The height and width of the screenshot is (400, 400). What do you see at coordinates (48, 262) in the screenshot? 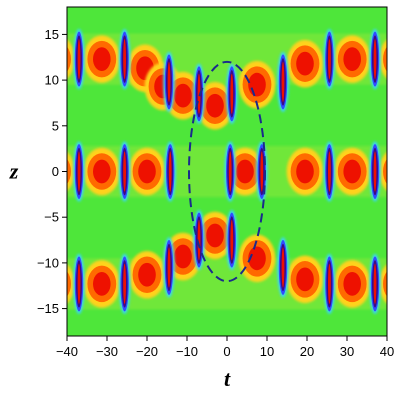
I see `y-tick-label: −10` at bounding box center [48, 262].